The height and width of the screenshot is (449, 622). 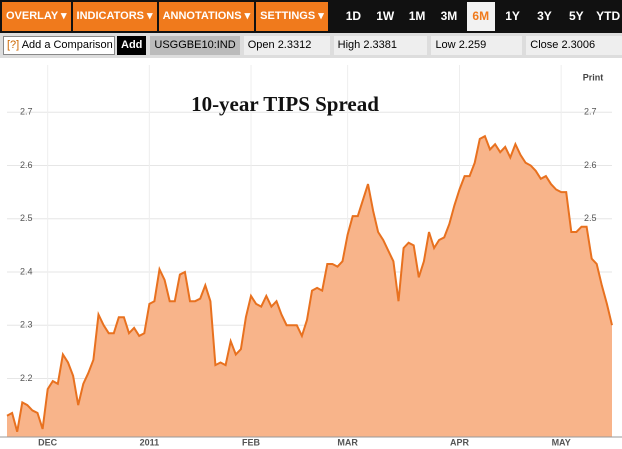 What do you see at coordinates (593, 77) in the screenshot?
I see `print-link: Print` at bounding box center [593, 77].